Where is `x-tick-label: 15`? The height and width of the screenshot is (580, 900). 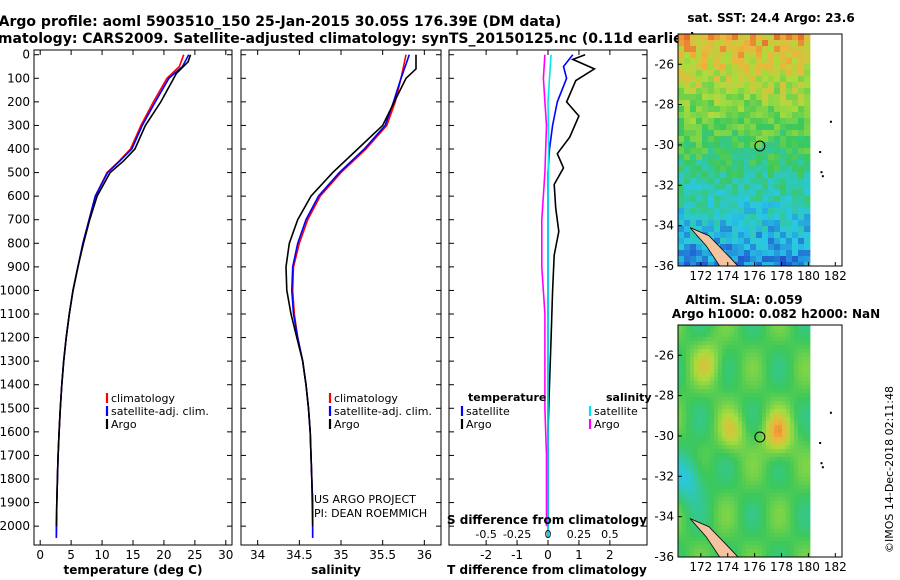 x-tick-label: 15 is located at coordinates (132, 555).